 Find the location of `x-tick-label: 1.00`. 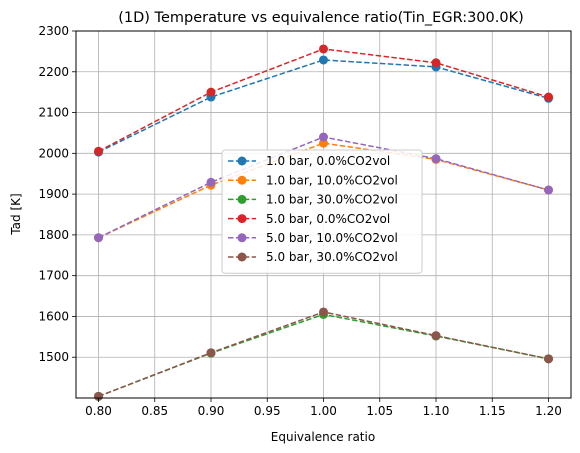

x-tick-label: 1.00 is located at coordinates (323, 411).